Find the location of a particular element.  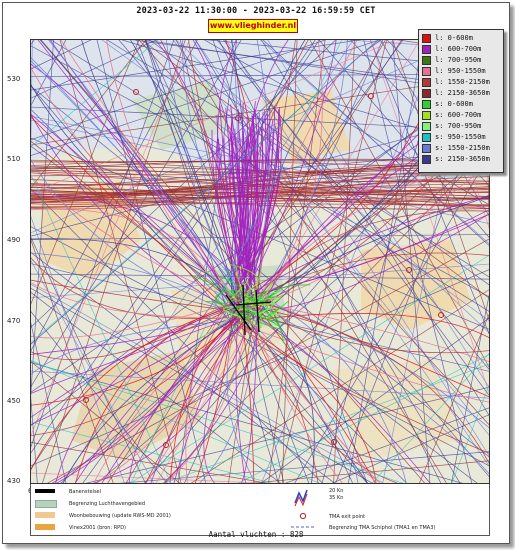

legend-item: s: 700-950m is located at coordinates (451, 126).